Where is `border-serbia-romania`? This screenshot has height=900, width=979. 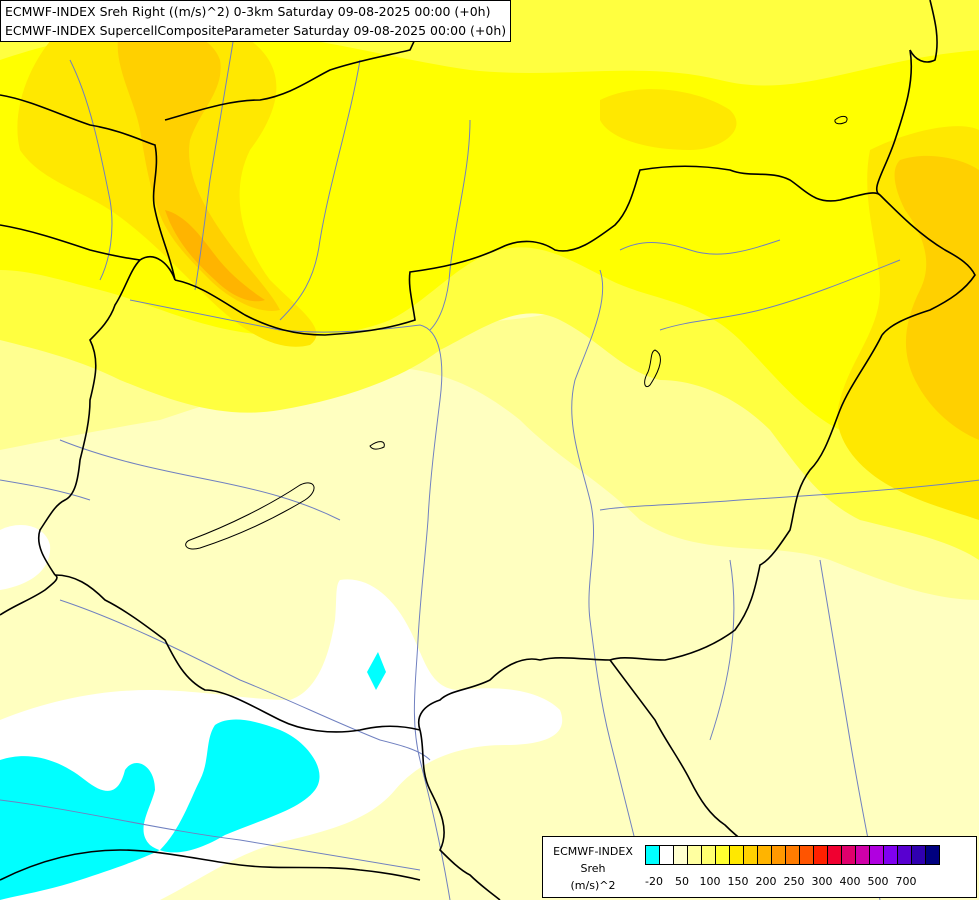
border-serbia-romania is located at coordinates (690, 760).